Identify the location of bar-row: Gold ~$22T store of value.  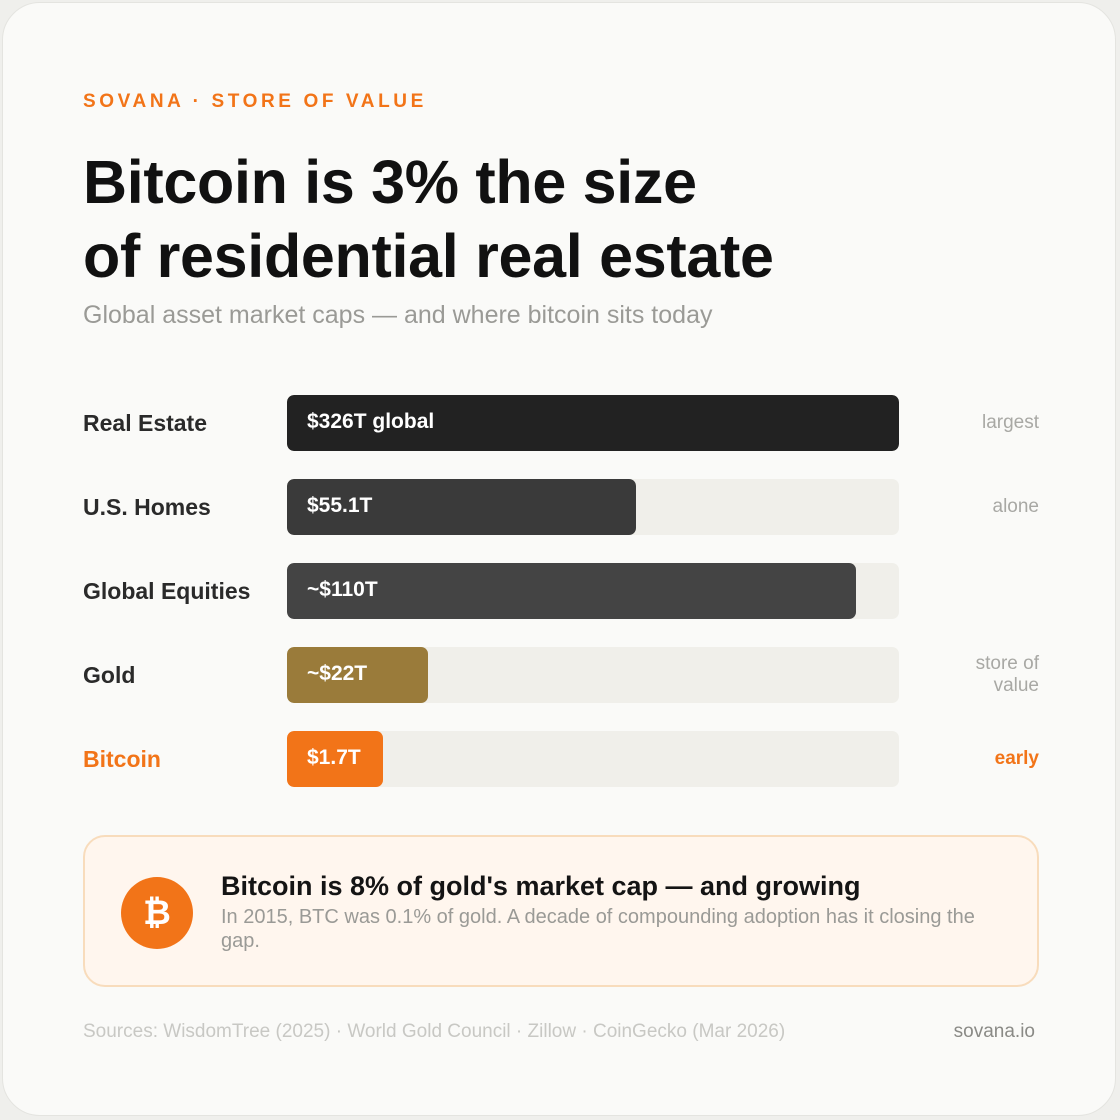
(561, 675).